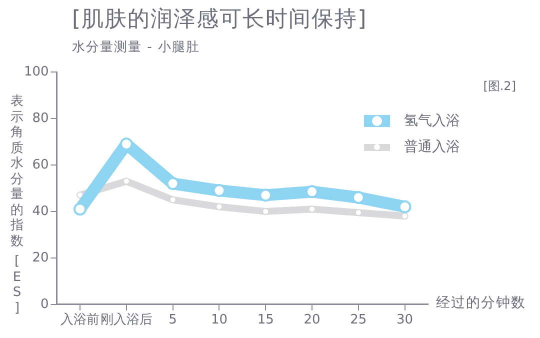  I want to click on y-tick-label: 20, so click(40, 258).